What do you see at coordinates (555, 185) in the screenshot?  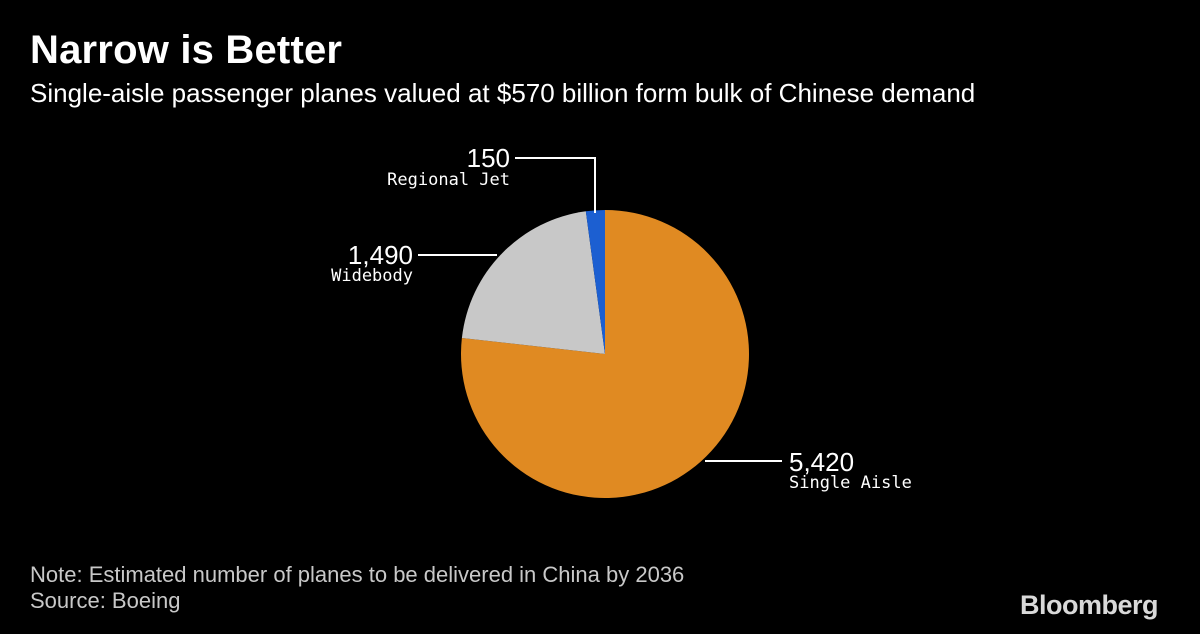 I see `leader-line-regional-jet` at bounding box center [555, 185].